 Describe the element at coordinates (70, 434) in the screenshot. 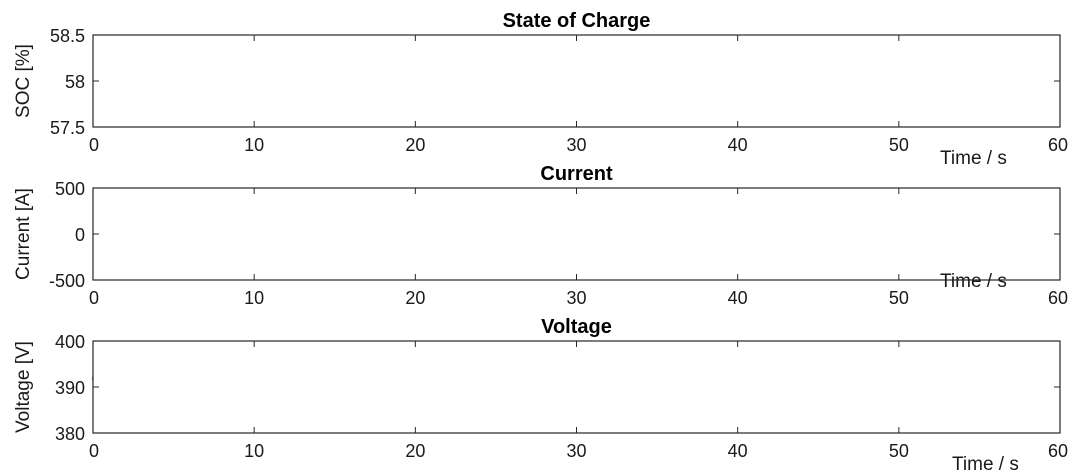

I see `y-tick-label: 380` at that location.